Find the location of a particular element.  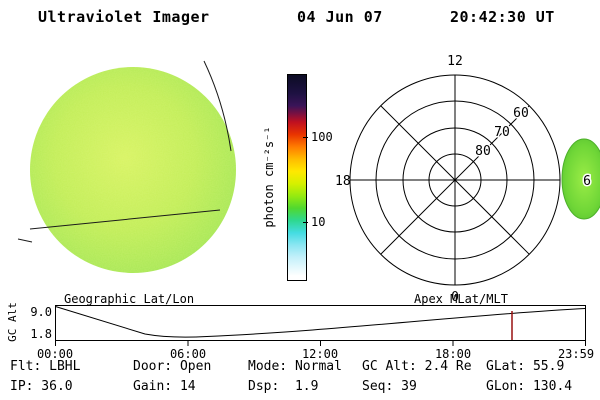

status-dsp: Dsp: 1.9 is located at coordinates (283, 386).